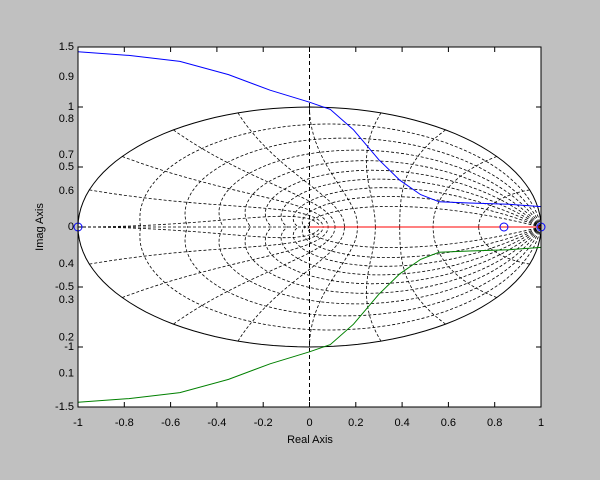  Describe the element at coordinates (66, 300) in the screenshot. I see `grid-label: 0.3` at that location.